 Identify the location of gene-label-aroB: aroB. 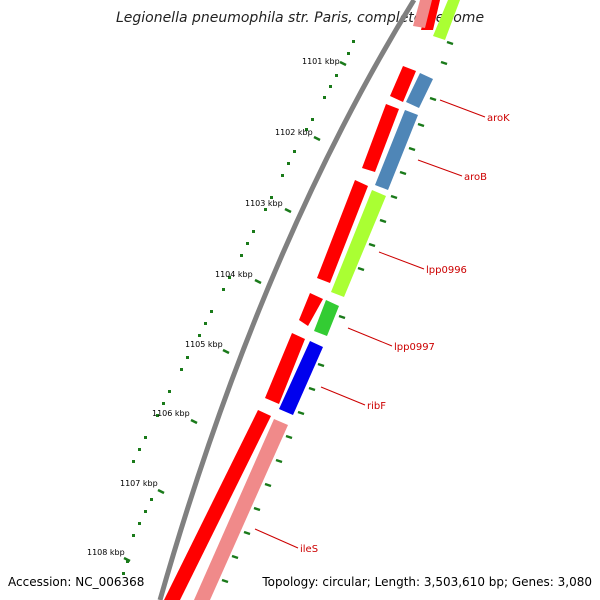
(475, 177).